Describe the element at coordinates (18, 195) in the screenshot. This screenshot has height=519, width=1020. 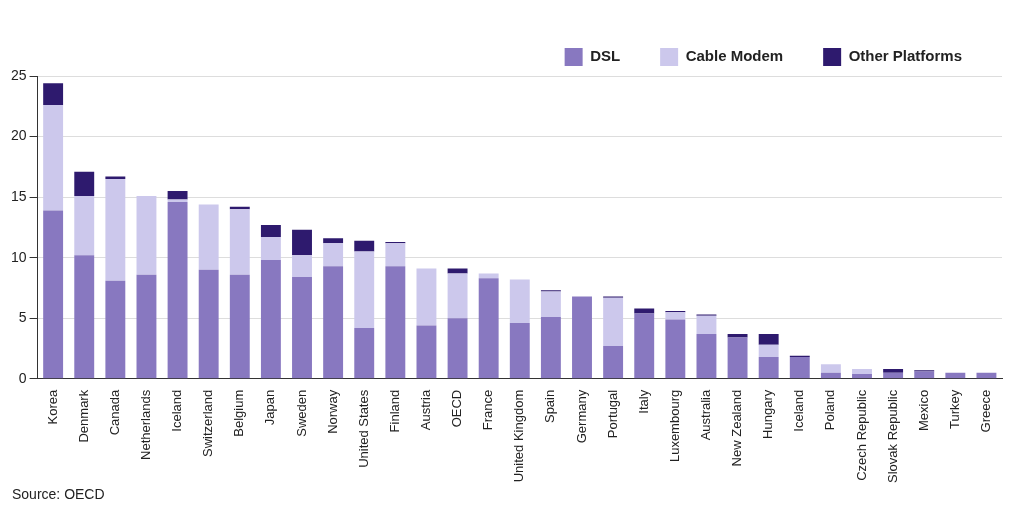
I see `y-tick-label: 15` at that location.